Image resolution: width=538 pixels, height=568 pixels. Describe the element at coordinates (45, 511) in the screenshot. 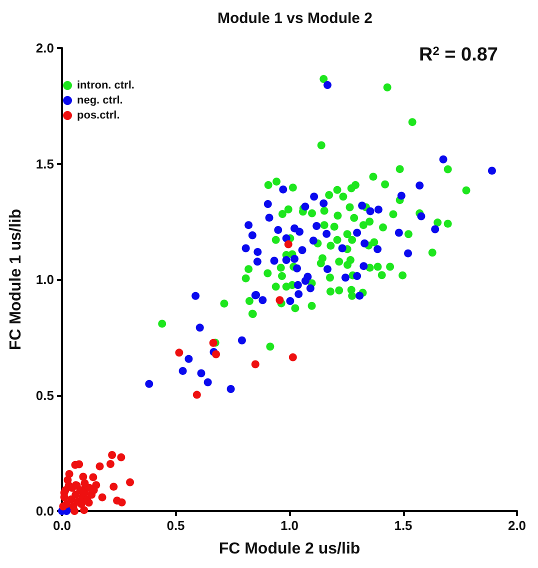

I see `y-tick-label: 0.0` at that location.